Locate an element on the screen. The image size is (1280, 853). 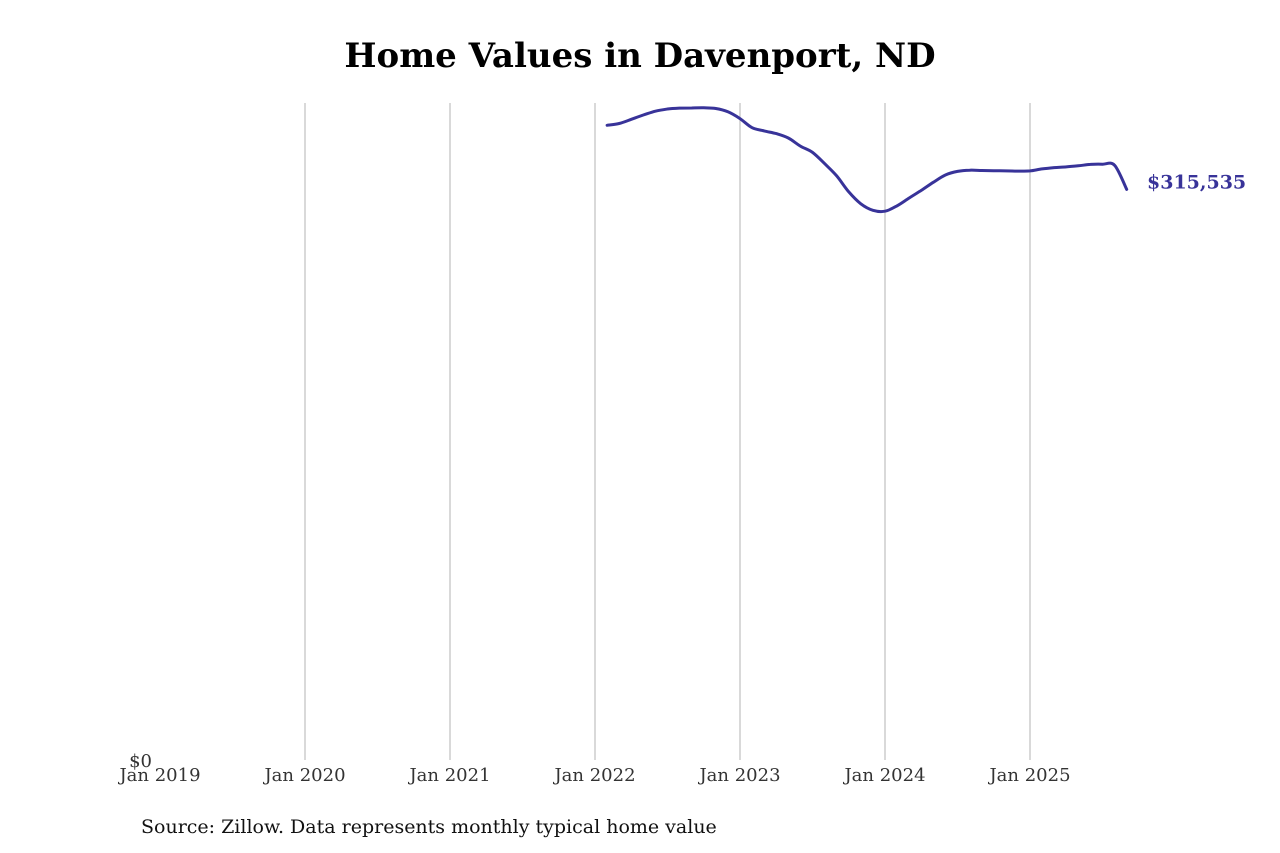
y-tick-label: $0 is located at coordinates (140, 761).